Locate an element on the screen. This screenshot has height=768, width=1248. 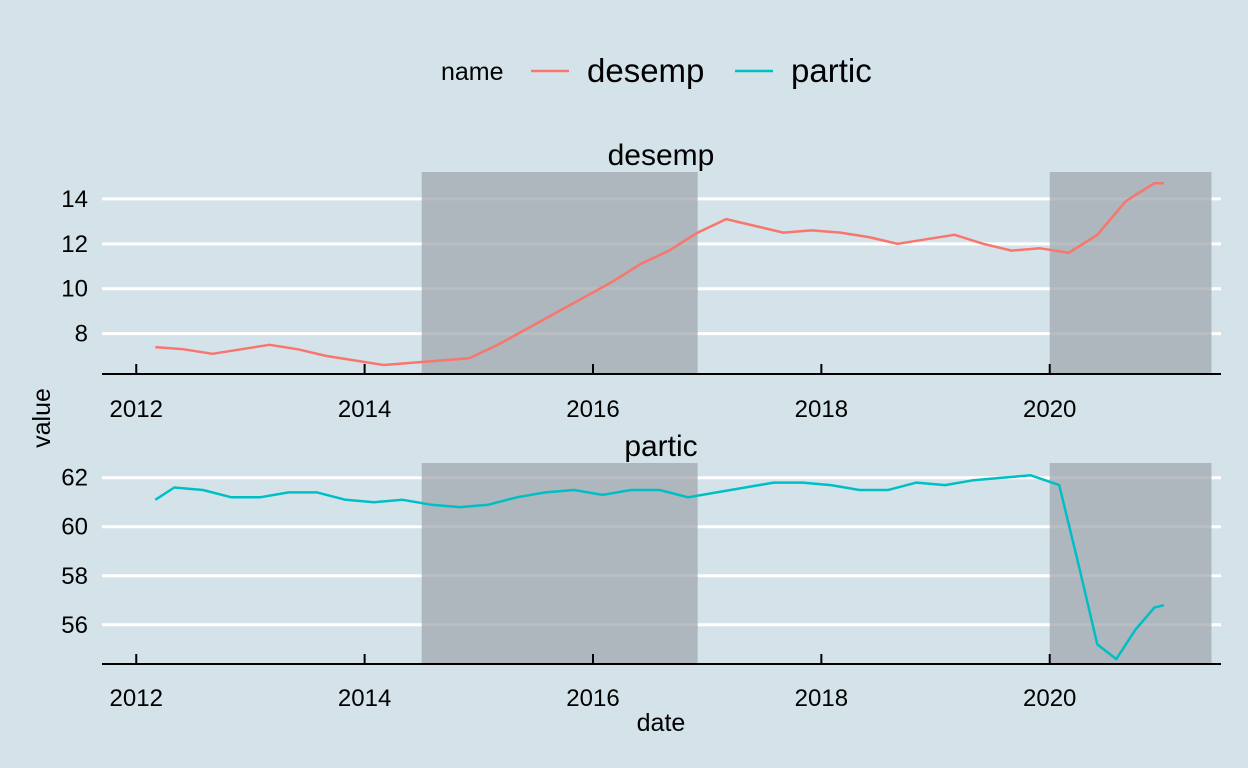
y-tick-label-desemp-8: 8 is located at coordinates (81, 334).